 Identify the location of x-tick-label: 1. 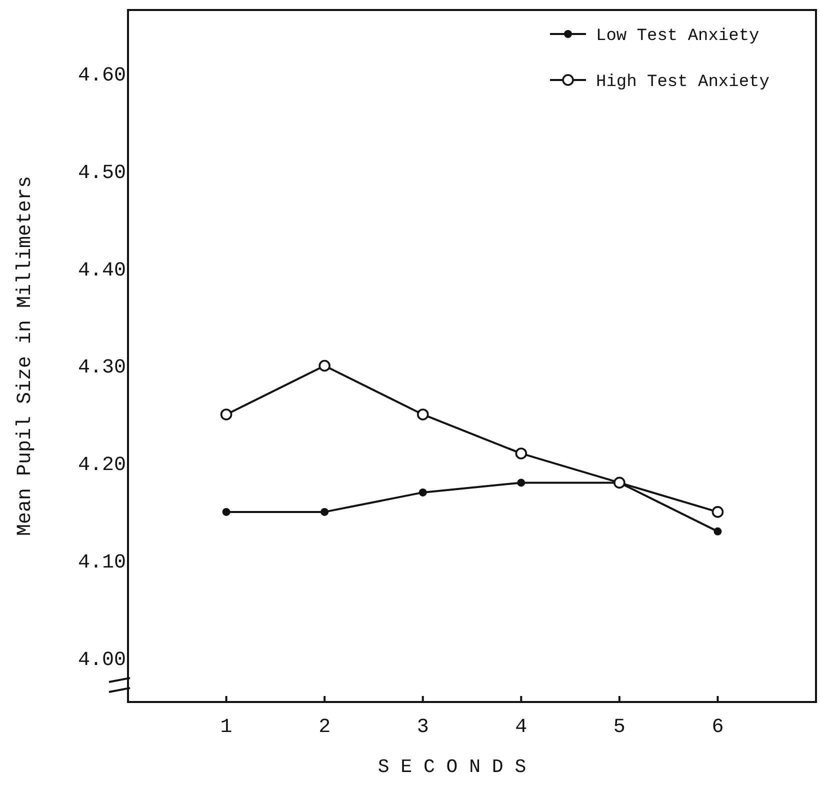
(226, 727).